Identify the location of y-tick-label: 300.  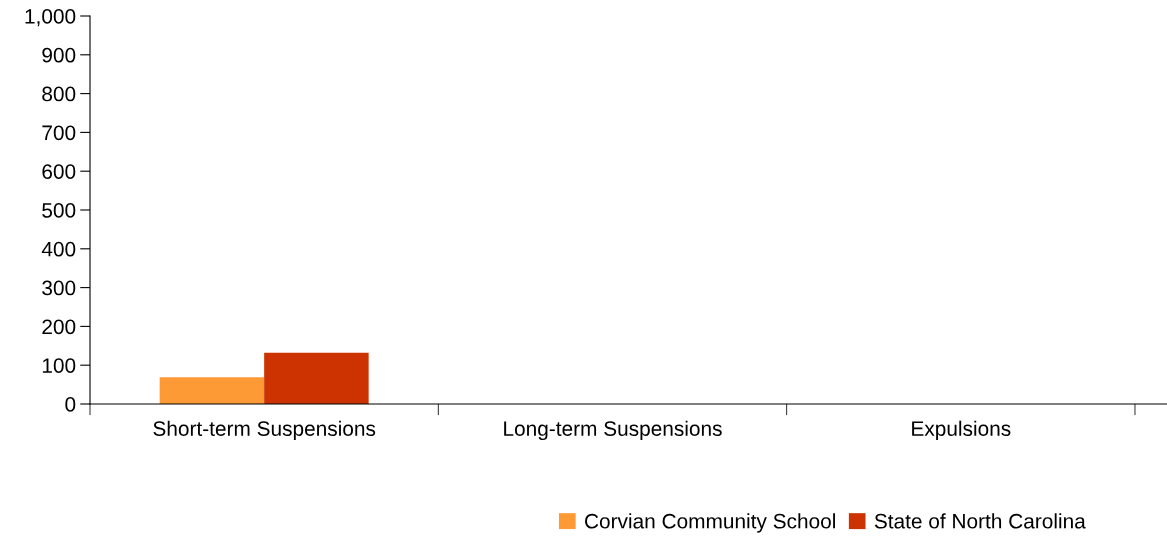
(59, 288).